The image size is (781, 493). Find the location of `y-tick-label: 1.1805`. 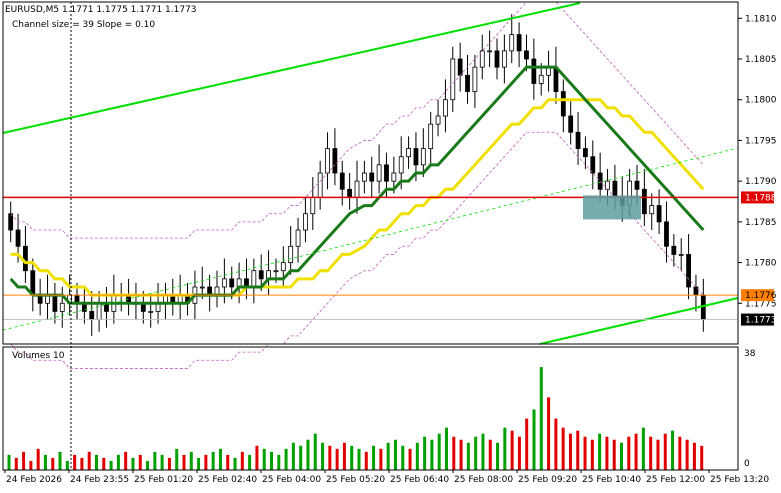

y-tick-label: 1.1805 is located at coordinates (761, 60).